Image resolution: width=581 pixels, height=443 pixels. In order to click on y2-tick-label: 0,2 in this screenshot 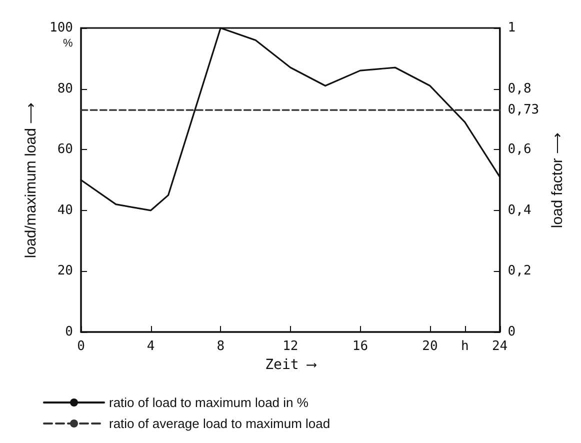, I will do `click(520, 271)`.